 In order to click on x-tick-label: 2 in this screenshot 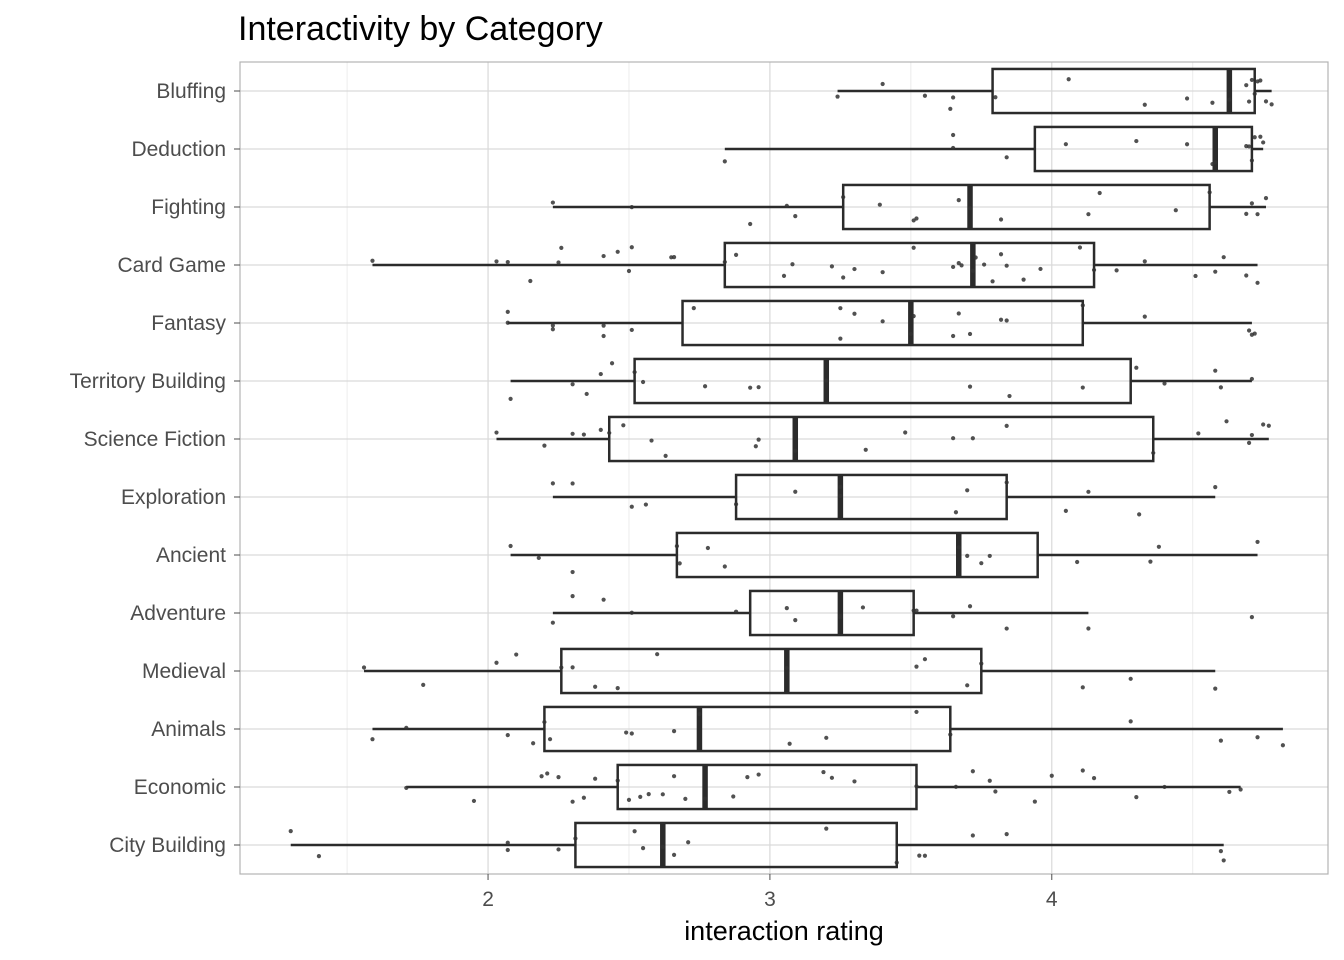, I will do `click(488, 899)`.